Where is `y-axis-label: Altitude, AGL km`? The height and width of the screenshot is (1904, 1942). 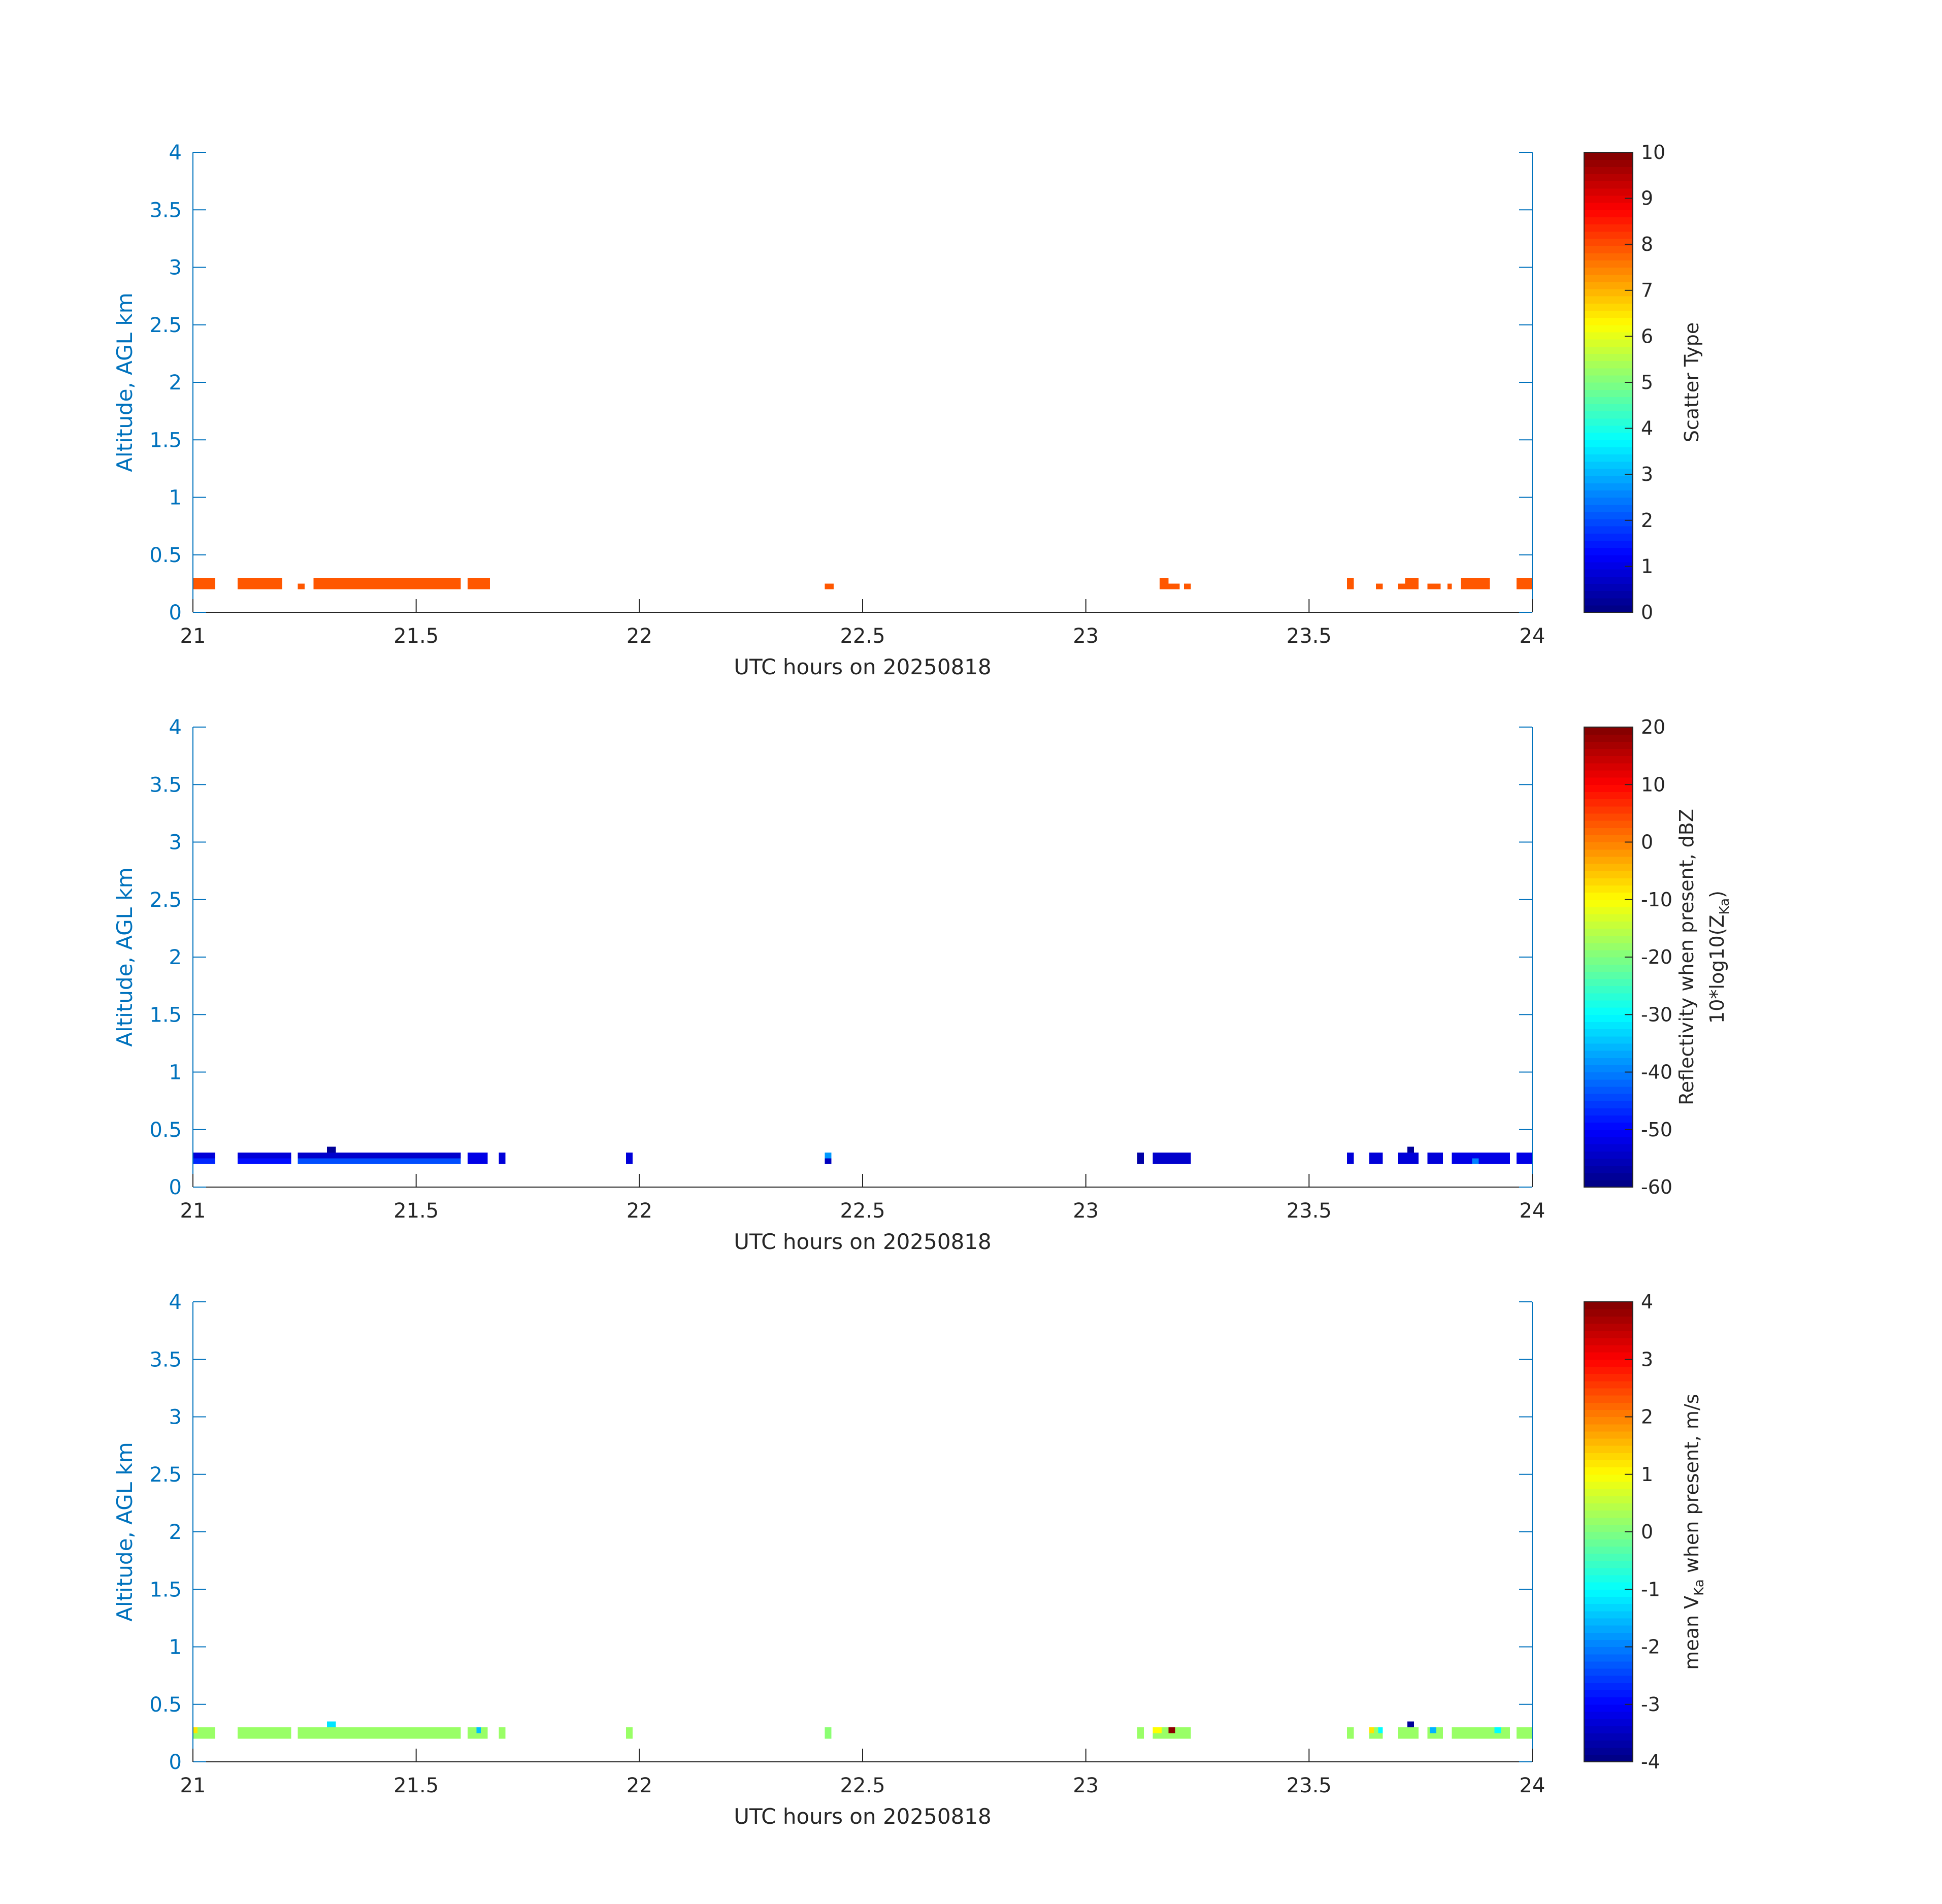
y-axis-label: Altitude, AGL km is located at coordinates (124, 1532).